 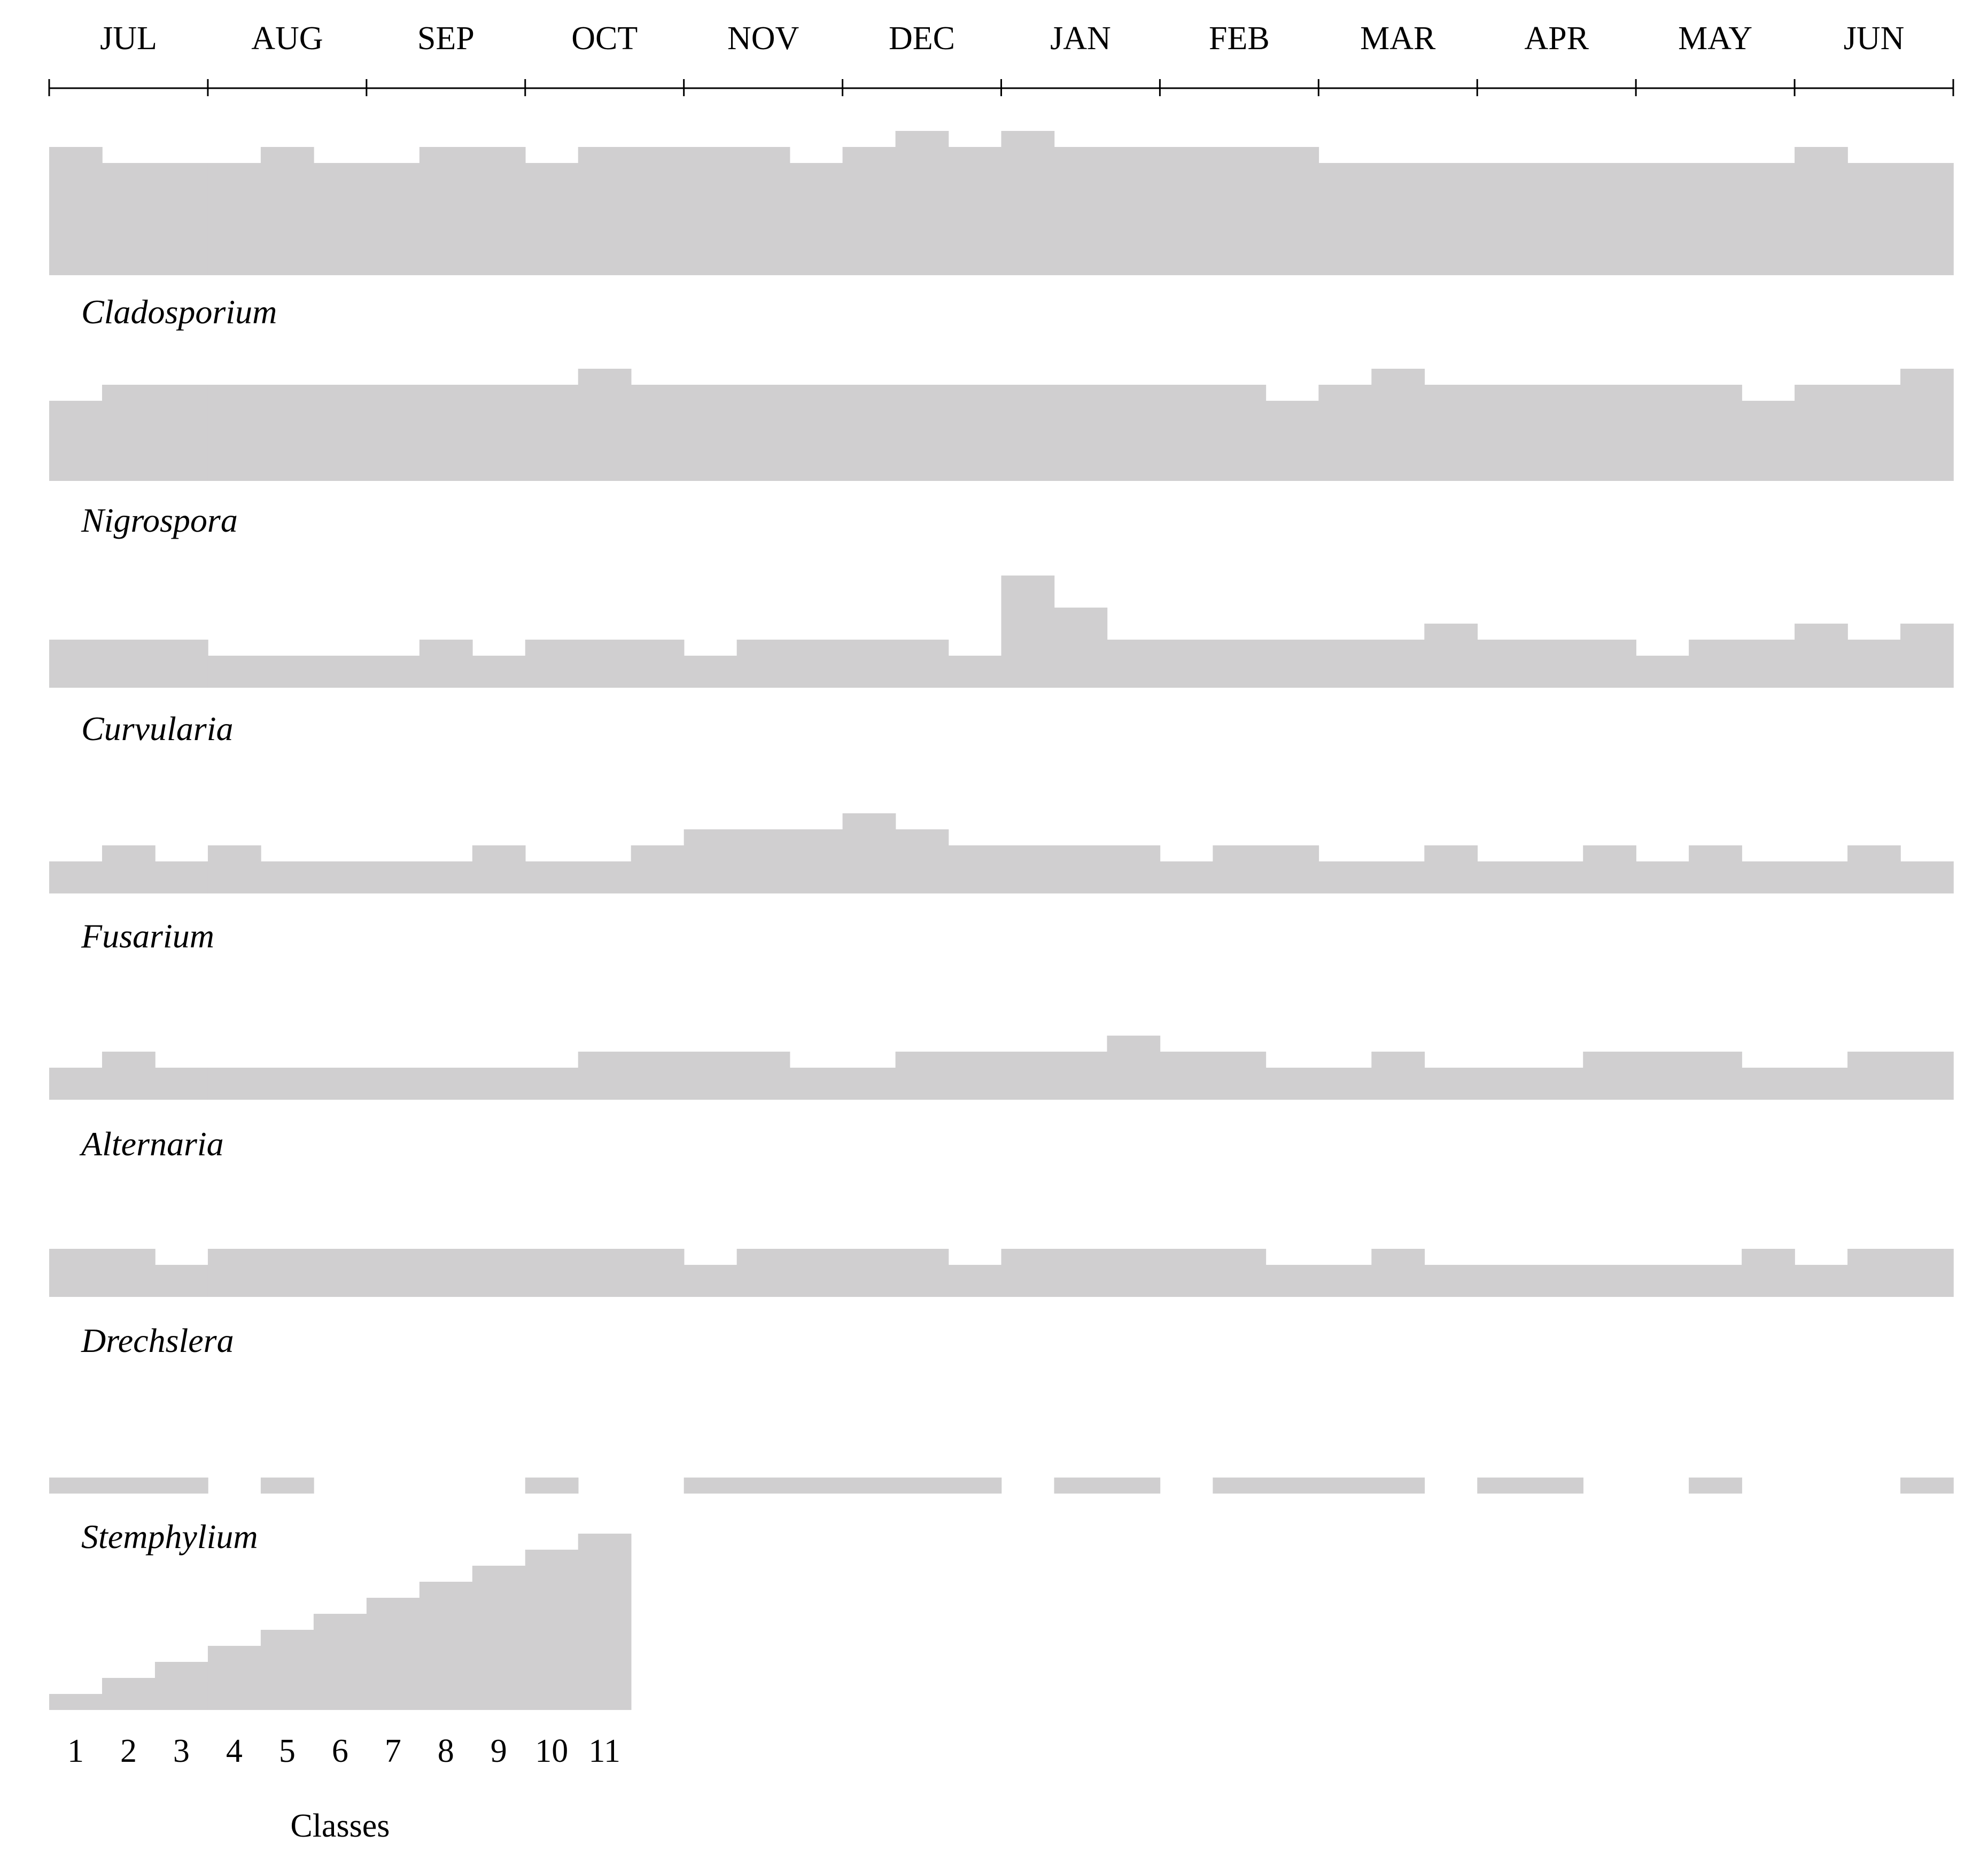 What do you see at coordinates (128, 38) in the screenshot?
I see `month-label-jul: JUL` at bounding box center [128, 38].